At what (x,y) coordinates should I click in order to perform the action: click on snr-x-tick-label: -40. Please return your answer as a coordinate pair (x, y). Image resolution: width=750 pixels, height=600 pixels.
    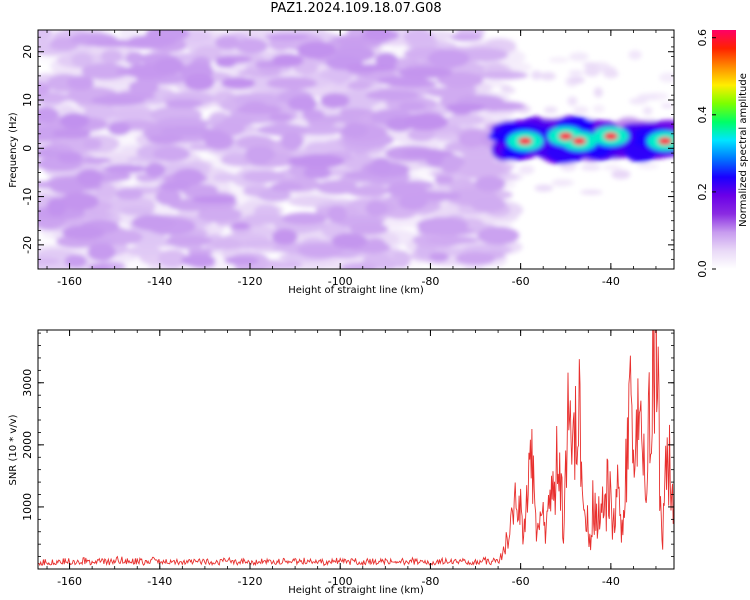
    Looking at the image, I should click on (611, 581).